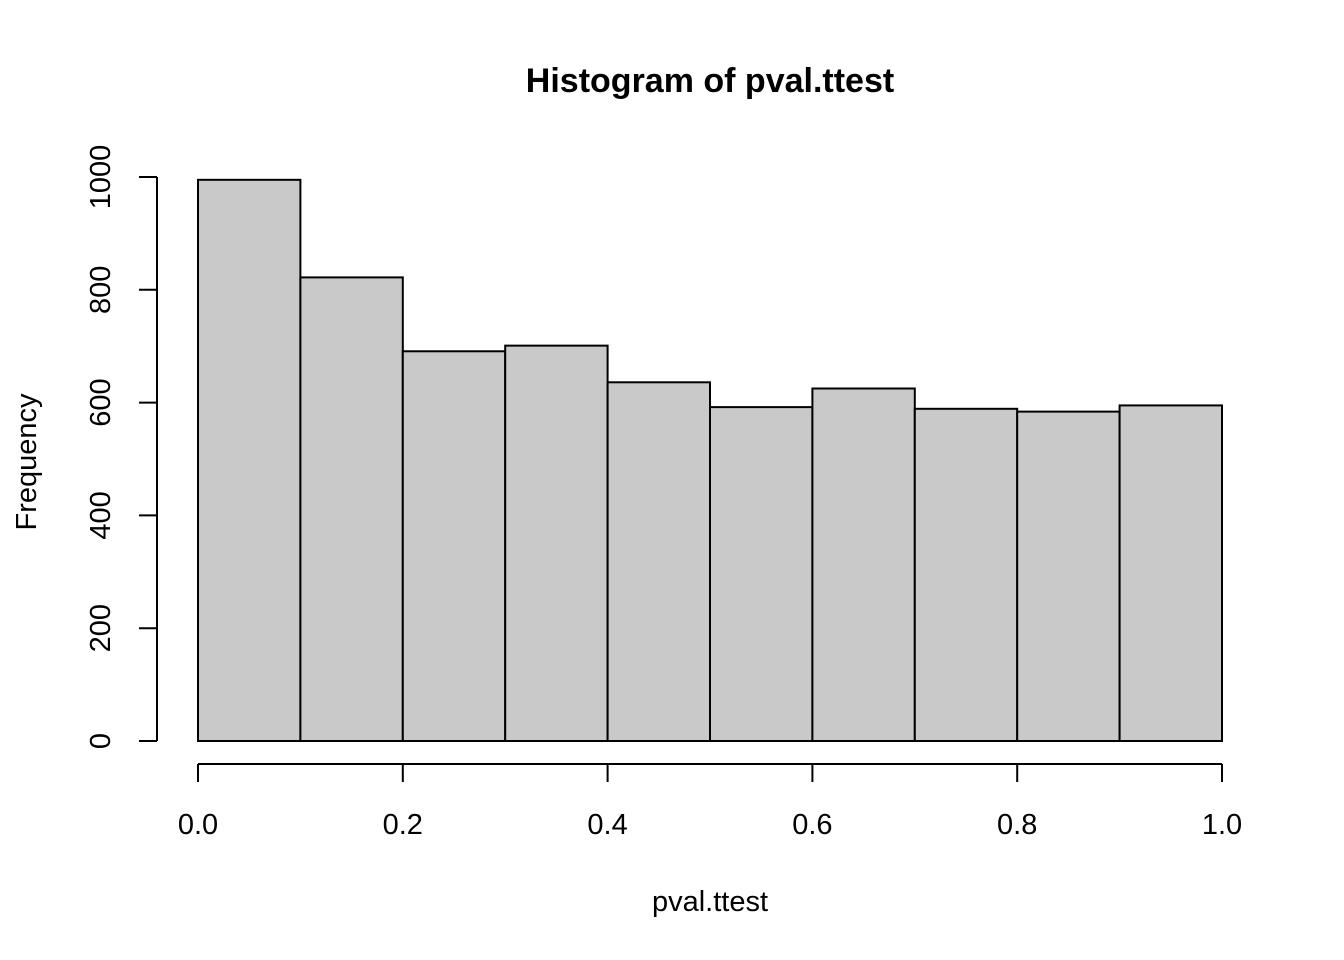 This screenshot has height=960, width=1344. What do you see at coordinates (403, 825) in the screenshot?
I see `x-tick-label-1: 0.2` at bounding box center [403, 825].